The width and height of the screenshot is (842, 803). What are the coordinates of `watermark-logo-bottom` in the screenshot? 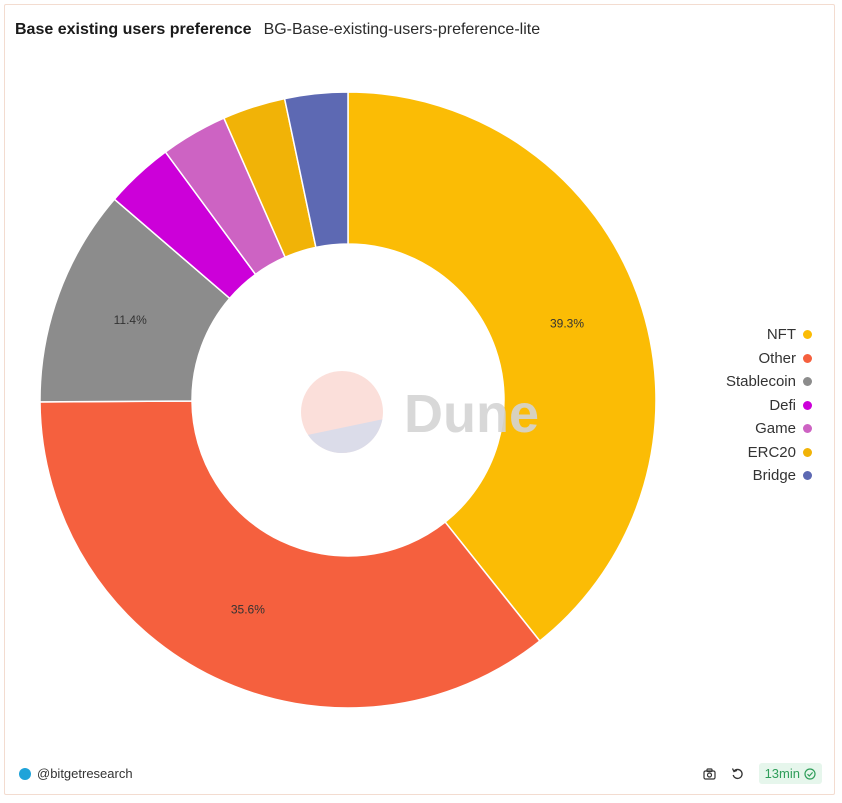 It's located at (345, 436).